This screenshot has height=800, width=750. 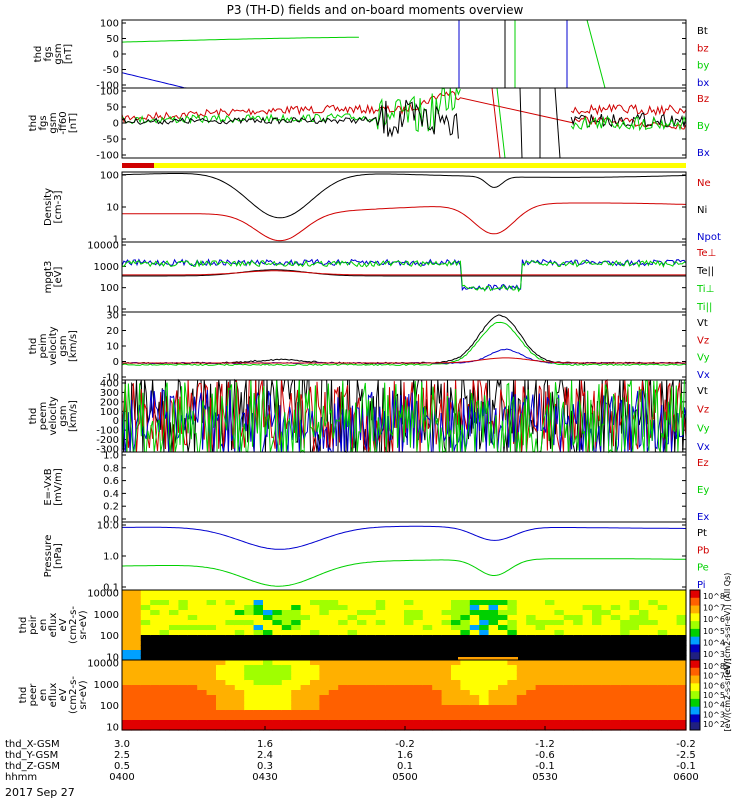 I want to click on y-axis-label: Density, so click(x=48, y=207).